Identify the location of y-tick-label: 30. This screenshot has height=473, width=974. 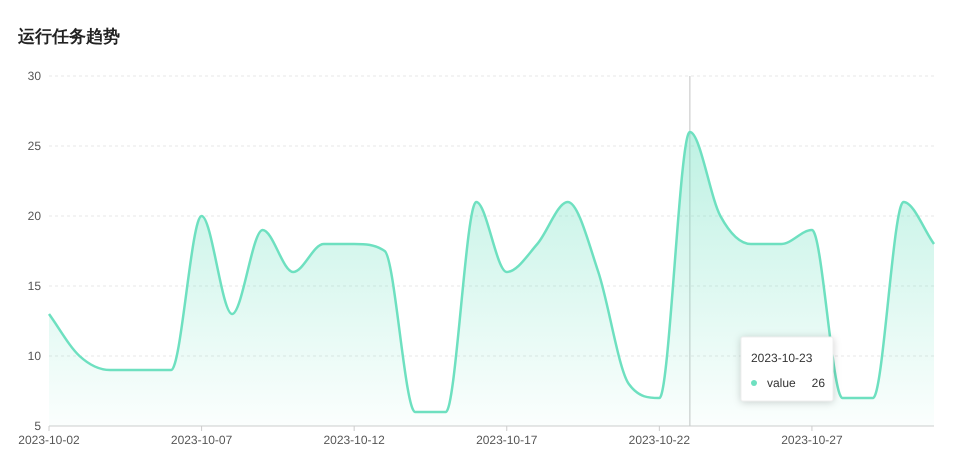
(35, 76).